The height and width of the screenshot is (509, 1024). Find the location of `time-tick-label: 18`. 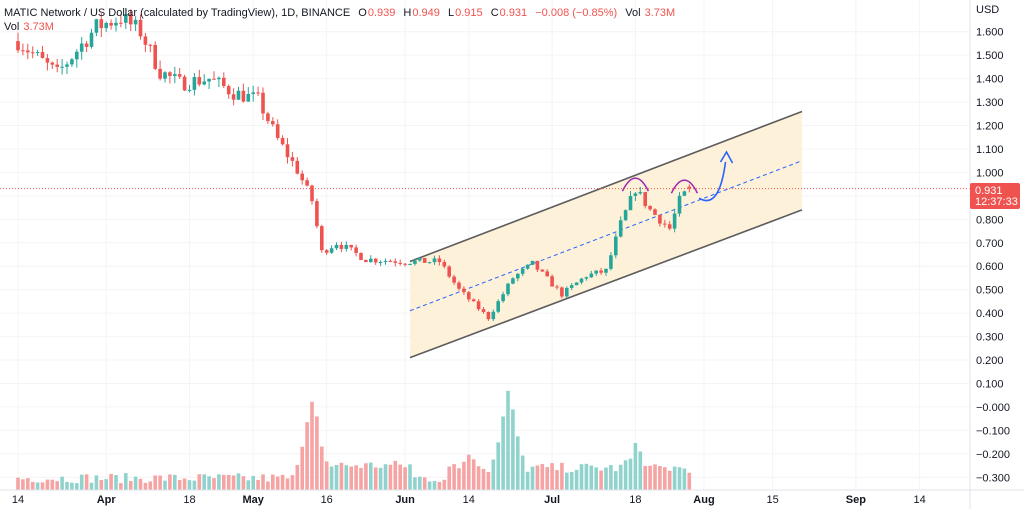

time-tick-label: 18 is located at coordinates (635, 500).